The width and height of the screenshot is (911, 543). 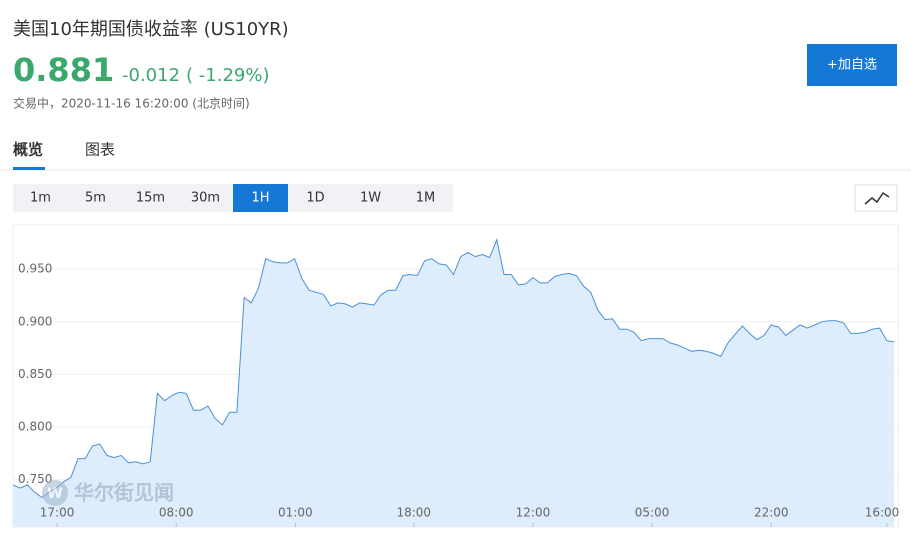 I want to click on x-tick-label: 01:00, so click(x=295, y=513).